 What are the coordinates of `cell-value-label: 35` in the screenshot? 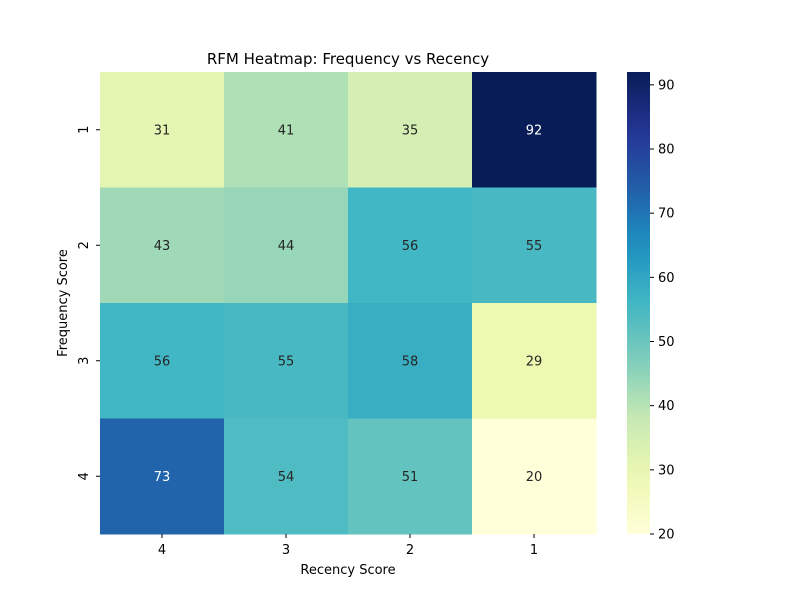 It's located at (410, 130).